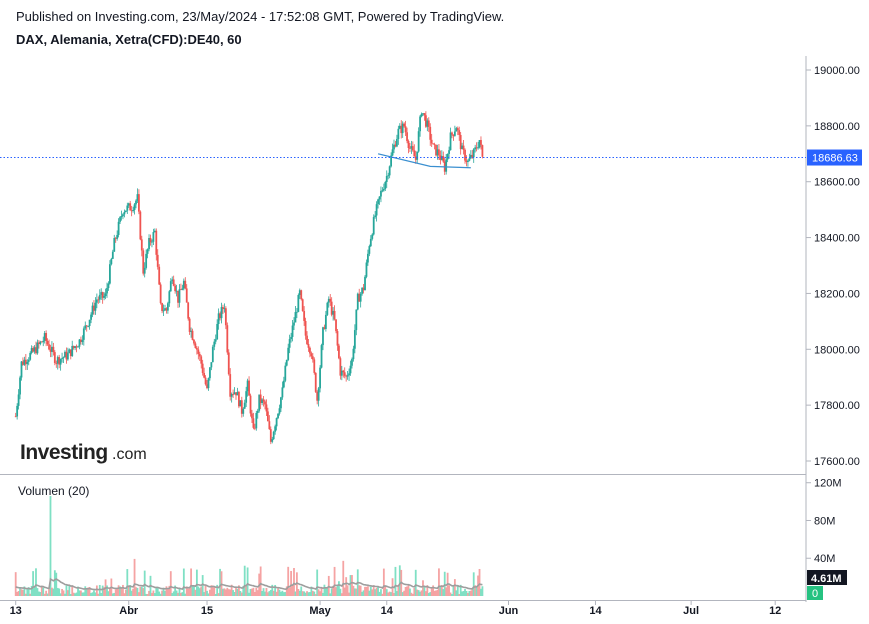 The width and height of the screenshot is (869, 624). Describe the element at coordinates (815, 594) in the screenshot. I see `volume-ma-label: 0` at that location.